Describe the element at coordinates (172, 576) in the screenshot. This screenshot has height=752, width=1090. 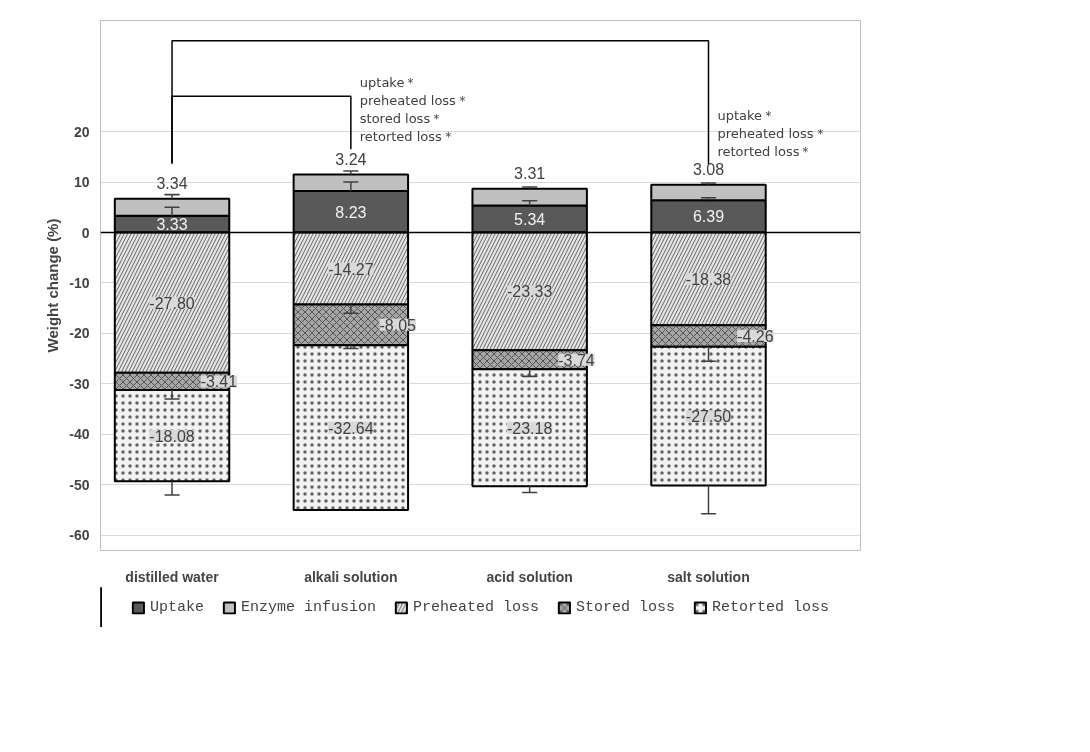
I see `x-tick-label: distilled water` at that location.